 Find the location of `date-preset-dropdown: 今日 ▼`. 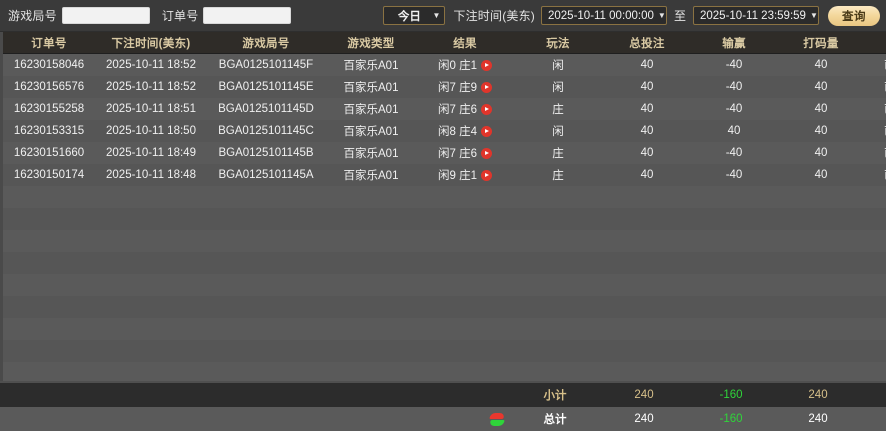

date-preset-dropdown: 今日 ▼ is located at coordinates (414, 15).